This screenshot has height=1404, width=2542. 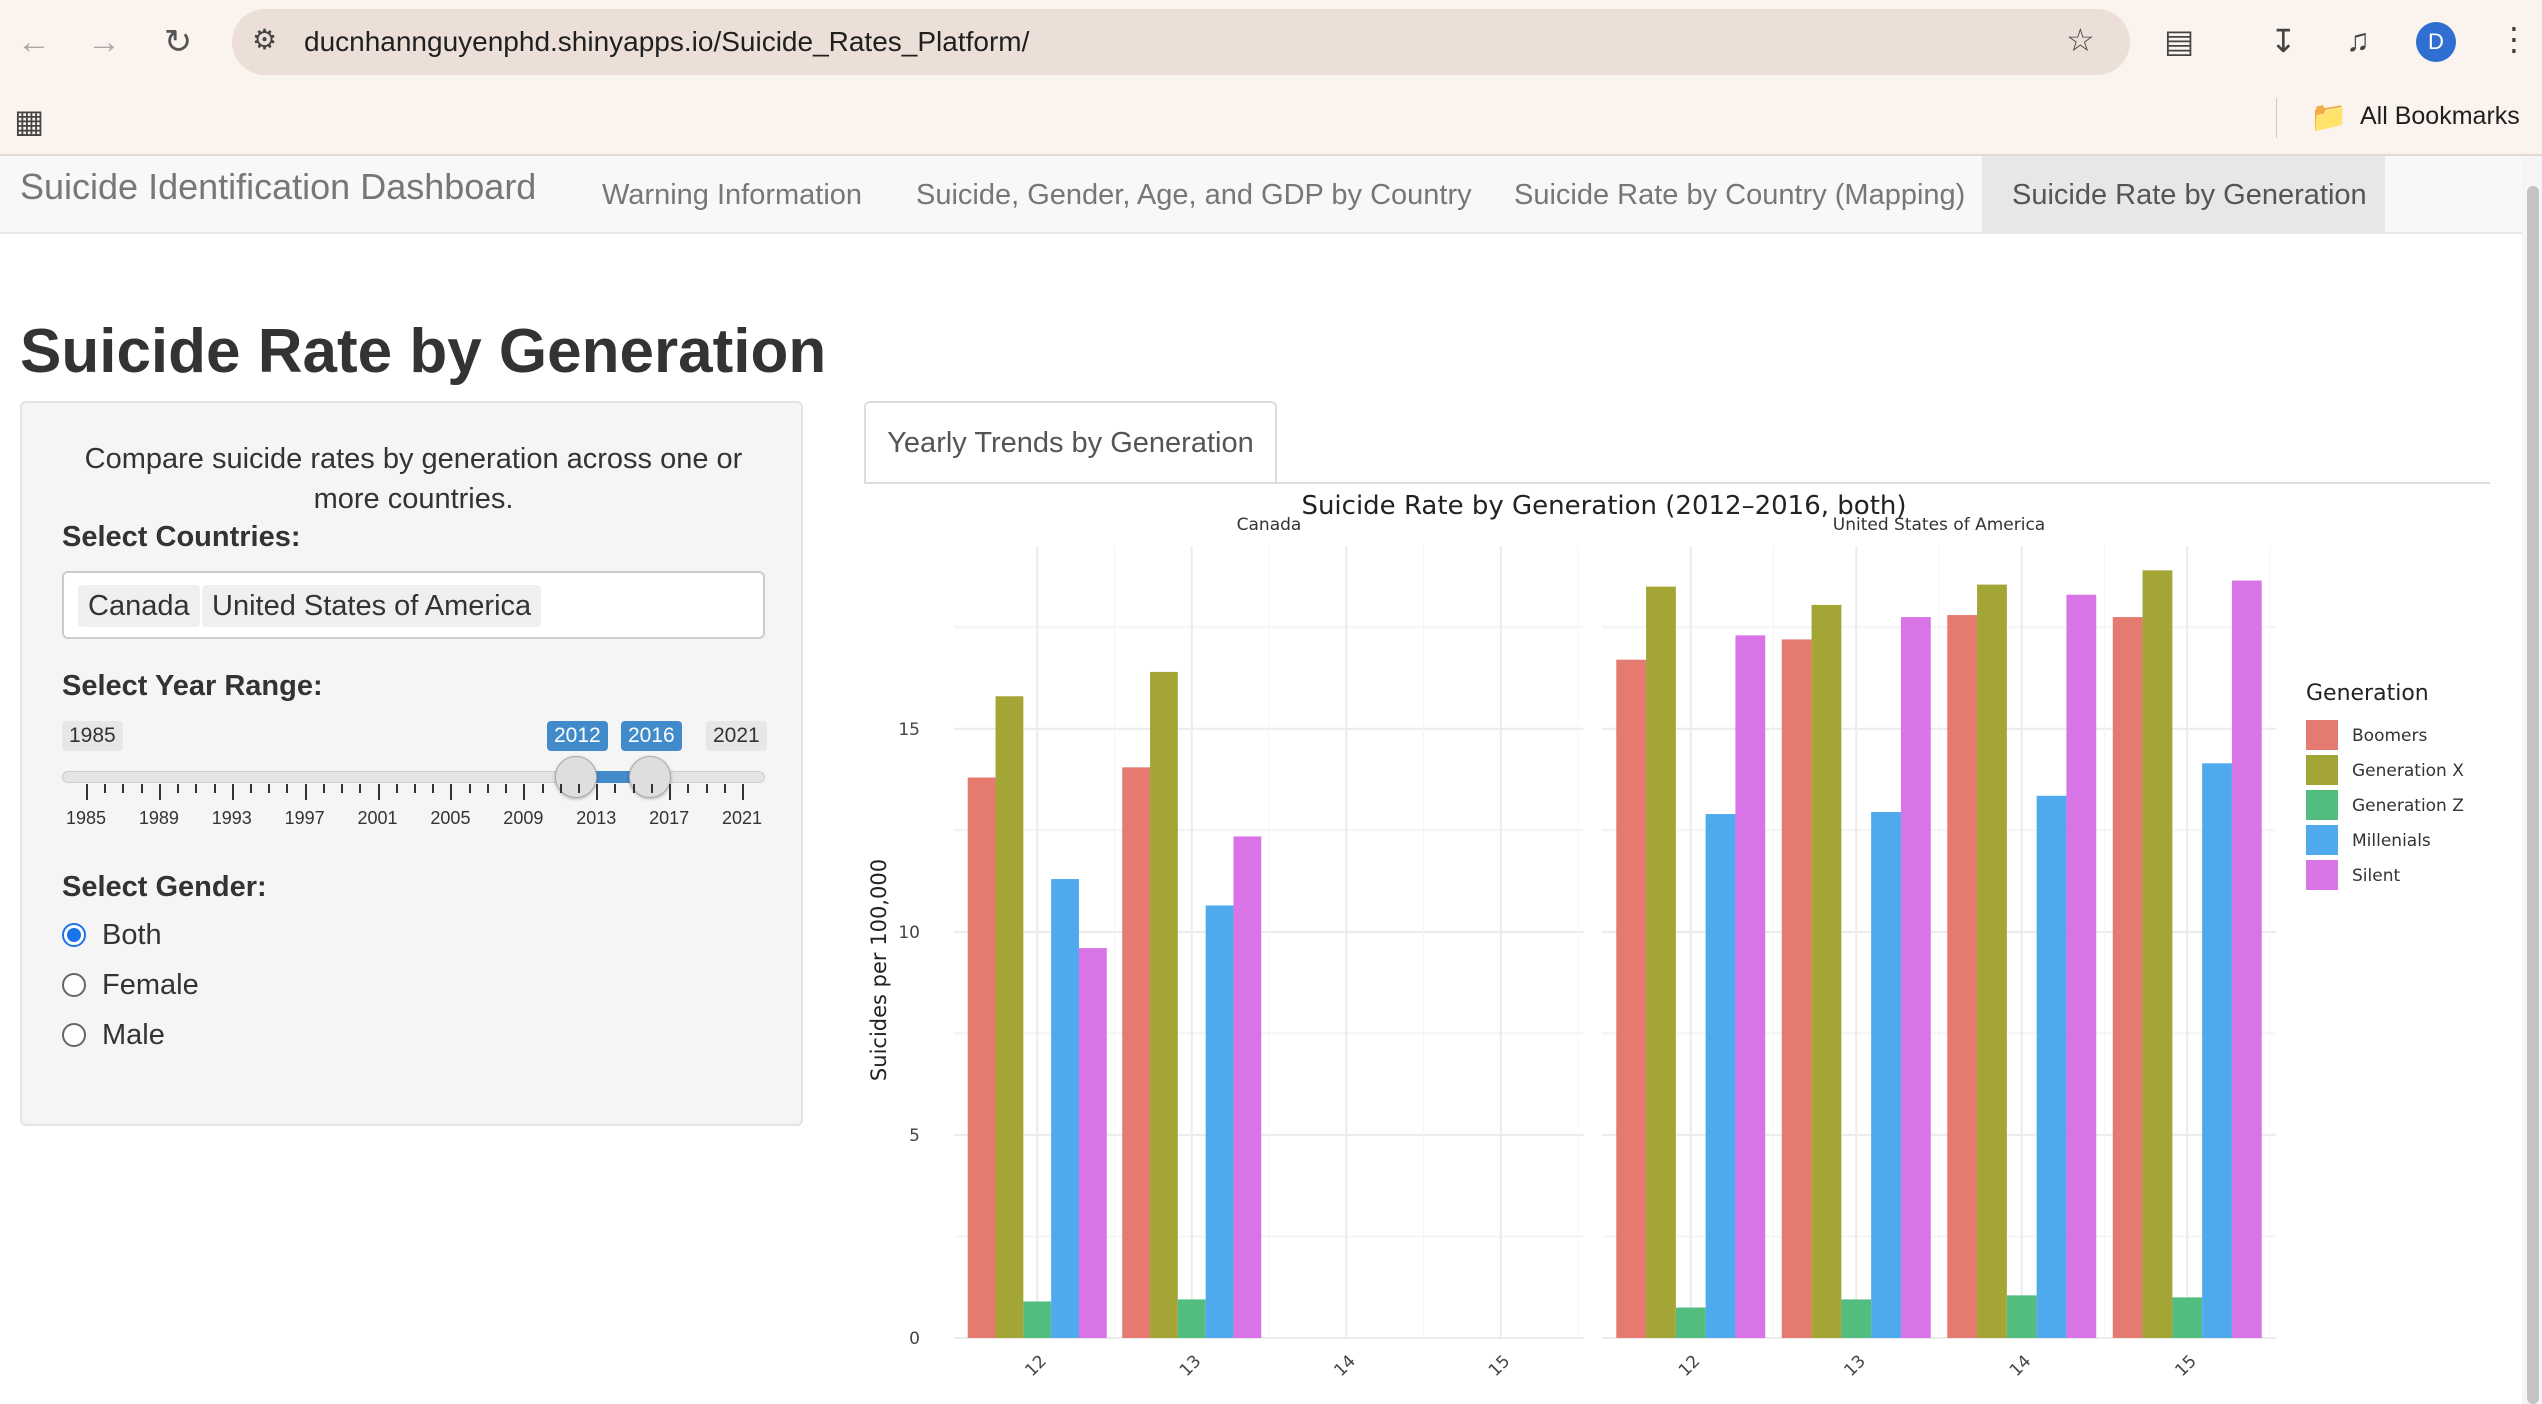 I want to click on legend-label: Boomers, so click(x=2389, y=736).